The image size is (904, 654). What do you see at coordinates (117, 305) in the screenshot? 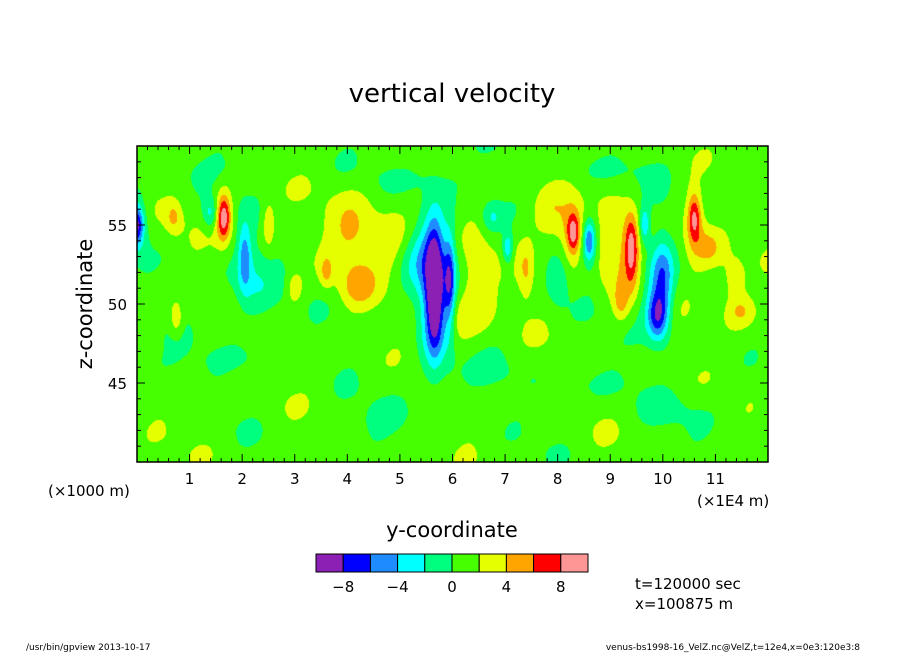
I see `y-tick-label: 50` at bounding box center [117, 305].